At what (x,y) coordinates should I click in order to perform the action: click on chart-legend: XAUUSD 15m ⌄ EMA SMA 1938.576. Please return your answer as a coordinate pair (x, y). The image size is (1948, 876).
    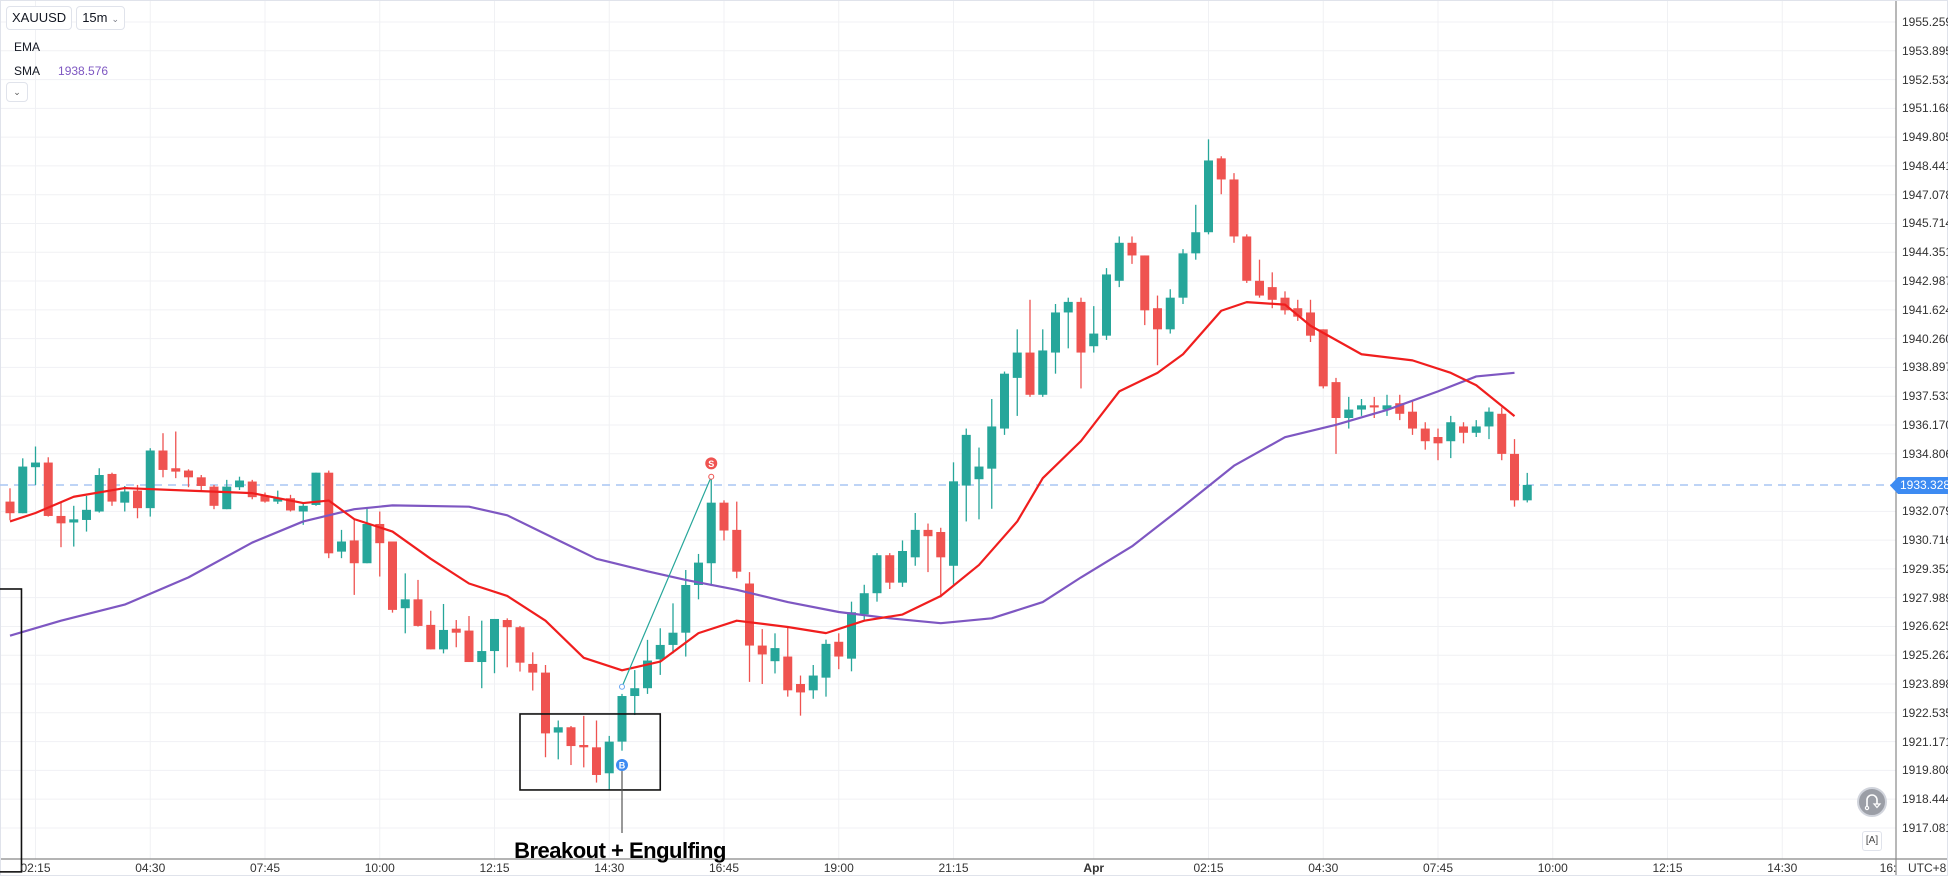
    Looking at the image, I should click on (66, 42).